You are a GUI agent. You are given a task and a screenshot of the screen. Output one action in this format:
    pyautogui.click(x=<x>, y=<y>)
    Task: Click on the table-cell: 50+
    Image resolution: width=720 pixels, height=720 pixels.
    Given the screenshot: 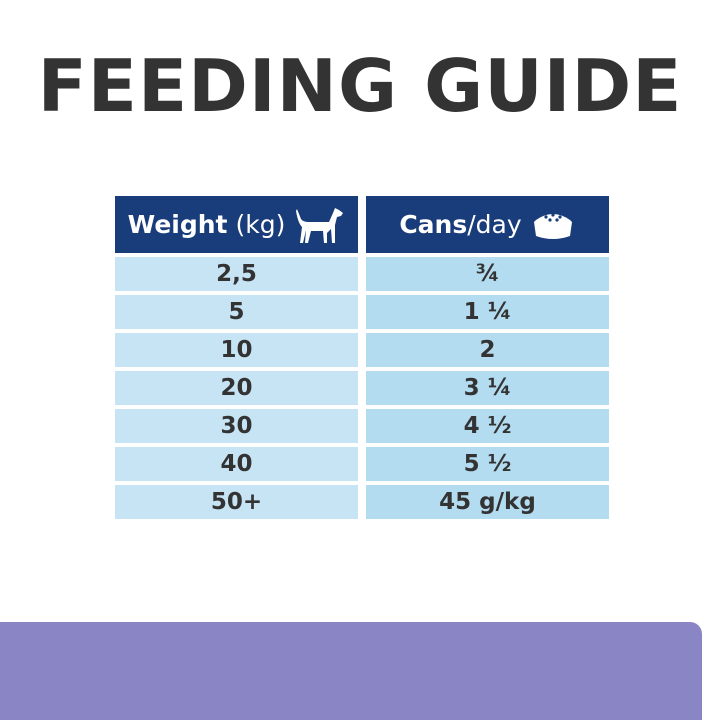 What is the action you would take?
    pyautogui.click(x=236, y=502)
    